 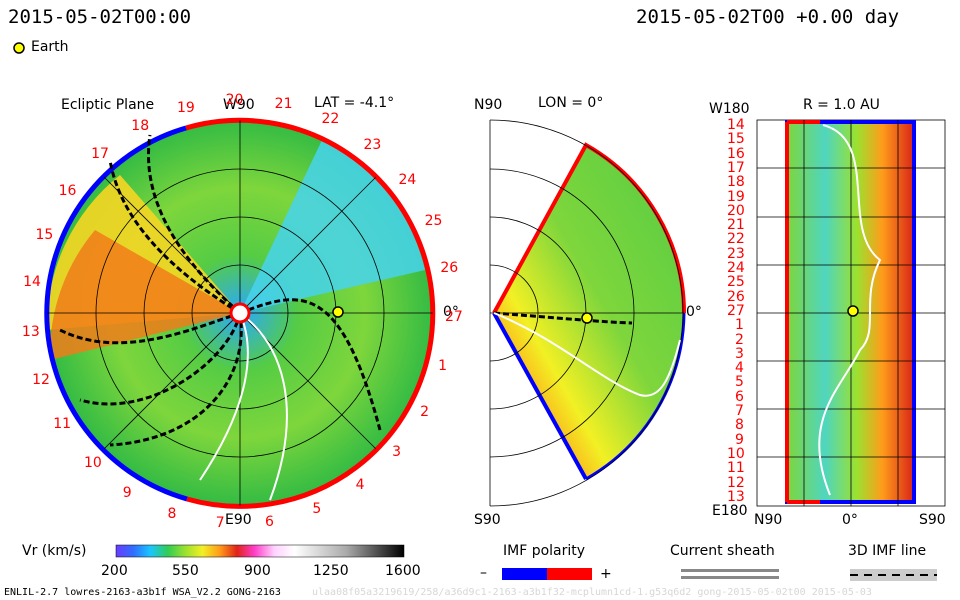 What do you see at coordinates (185, 571) in the screenshot?
I see `vr-tick-550: 550` at bounding box center [185, 571].